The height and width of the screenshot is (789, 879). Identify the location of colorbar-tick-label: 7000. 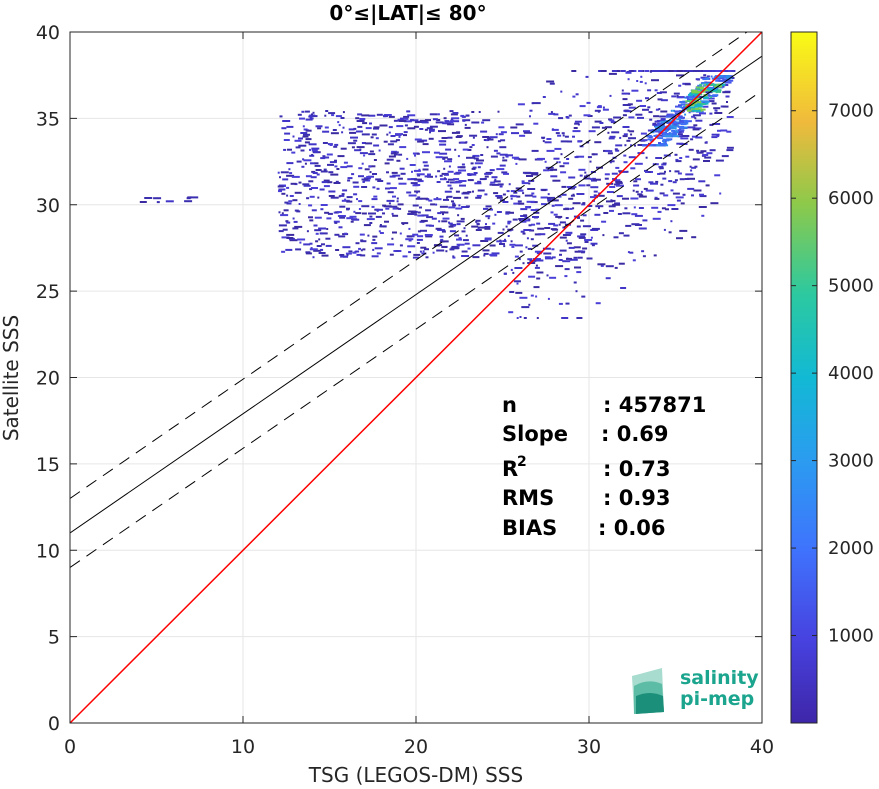
(851, 111).